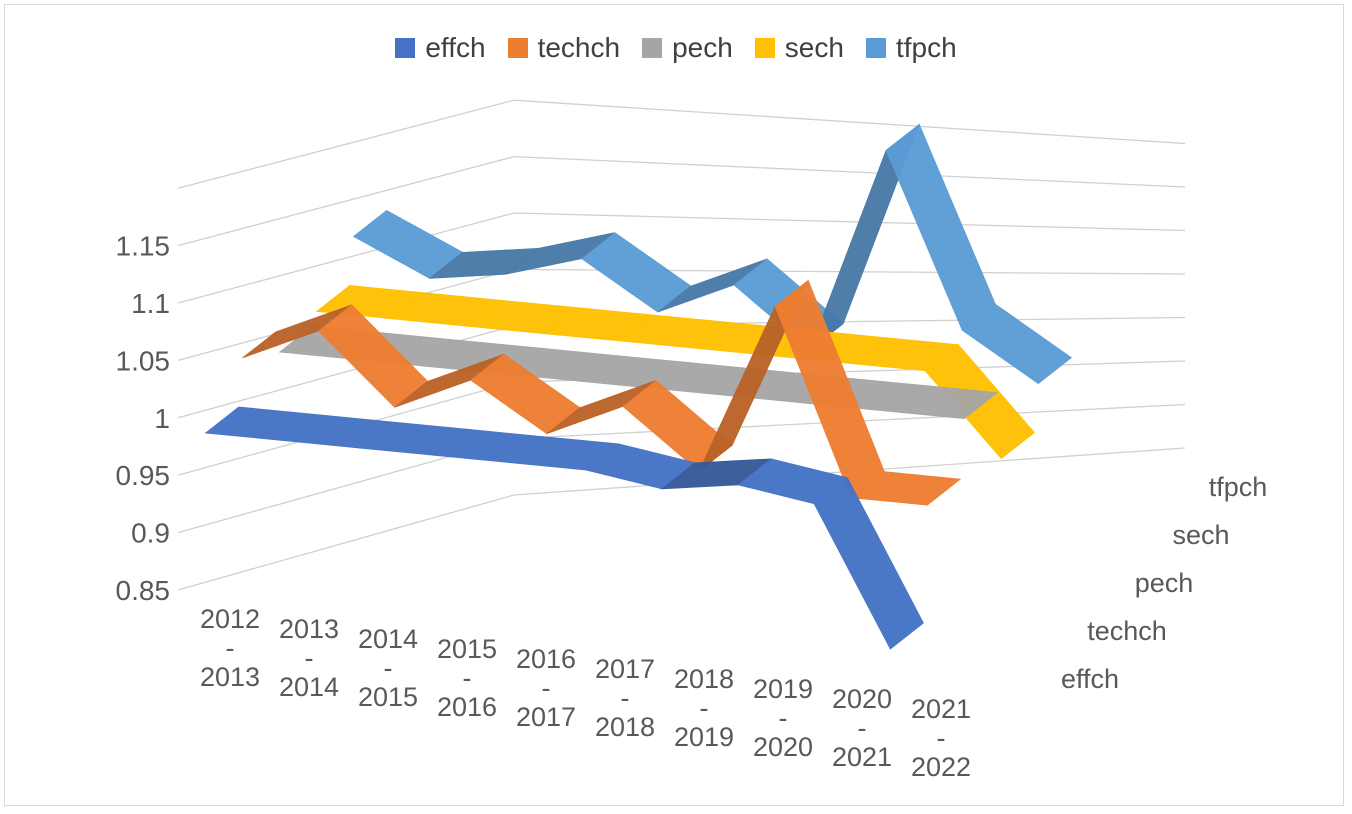 This screenshot has width=1352, height=814. I want to click on legend-item-effch: effch, so click(440, 48).